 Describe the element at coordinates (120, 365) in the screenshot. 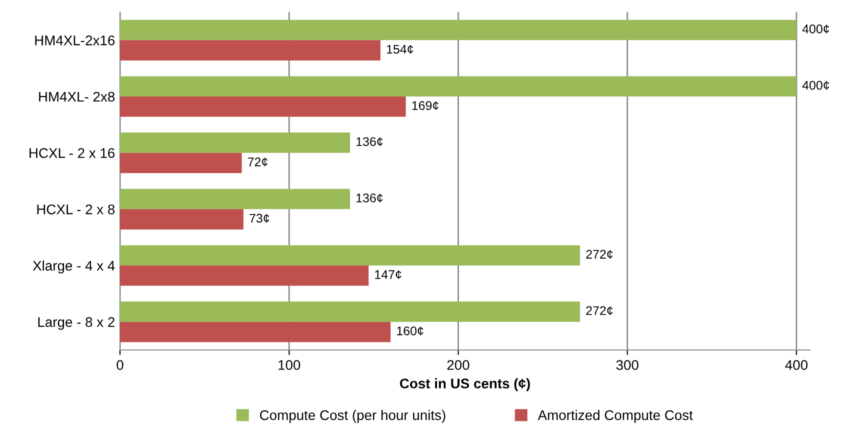

I see `x-tick-label: 0` at that location.